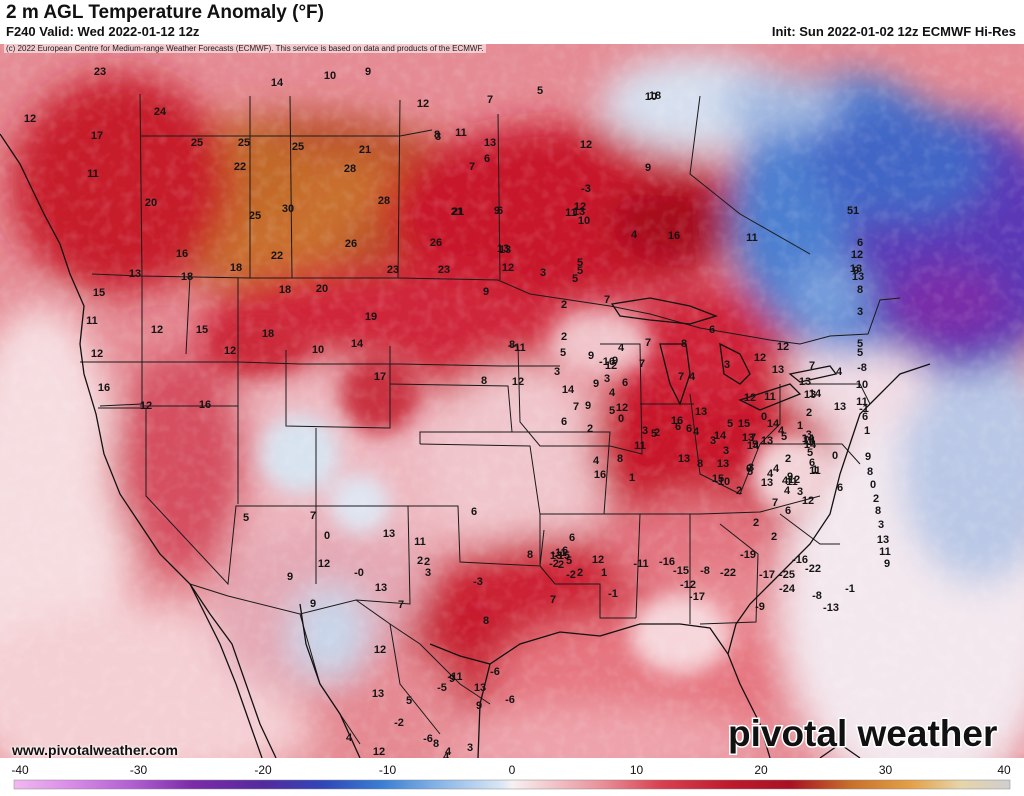 This screenshot has height=796, width=1024. What do you see at coordinates (454, 677) in the screenshot?
I see `anomaly-value: -11` at bounding box center [454, 677].